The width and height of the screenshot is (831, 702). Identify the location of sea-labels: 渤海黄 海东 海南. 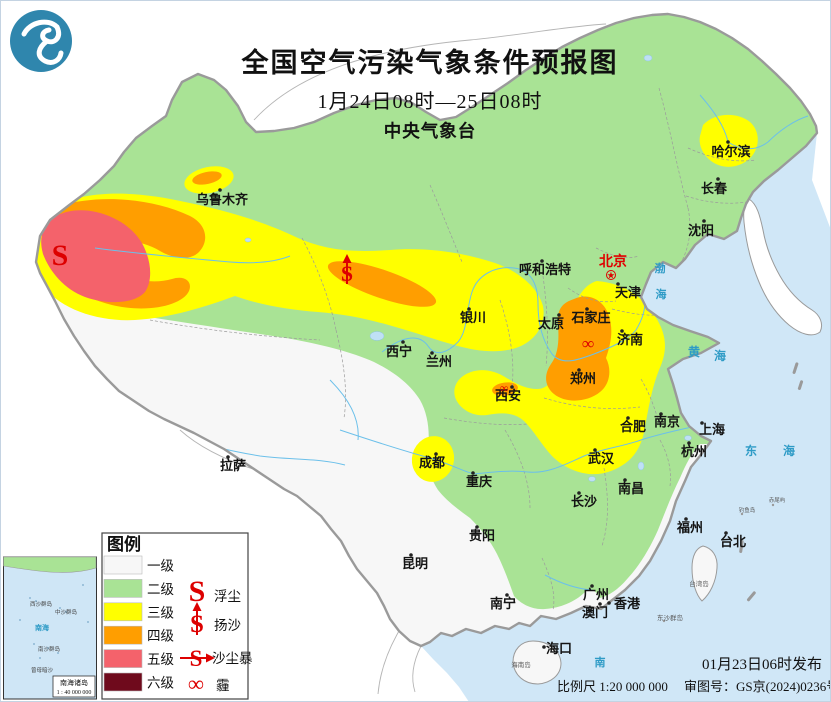
(695, 465).